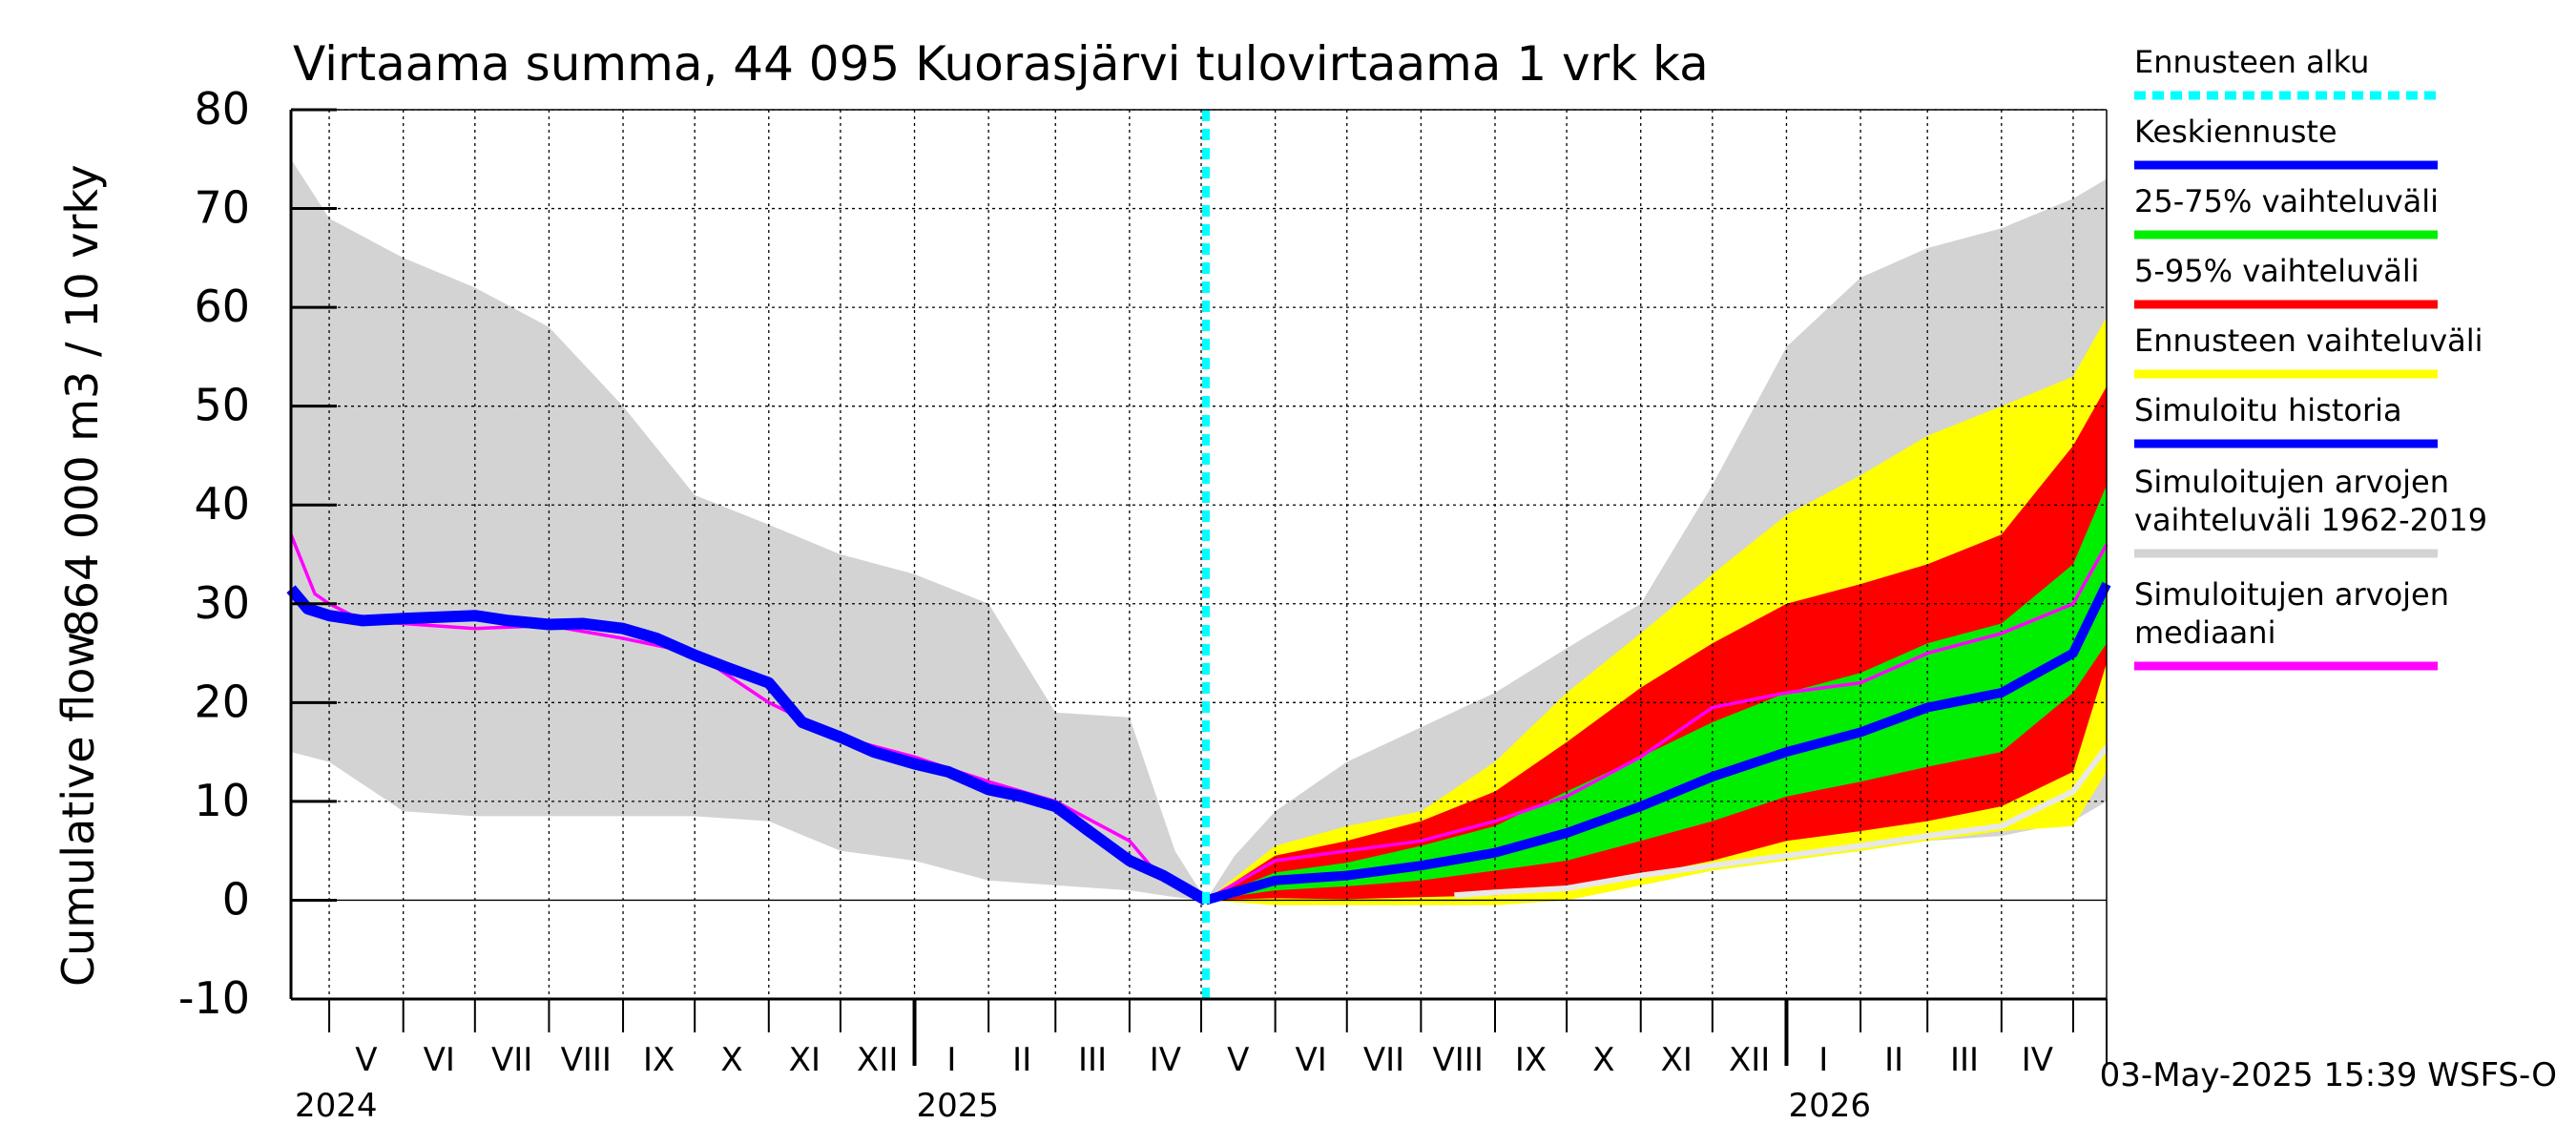  What do you see at coordinates (2268, 410) in the screenshot?
I see `legend-label: Simuloitu historia` at bounding box center [2268, 410].